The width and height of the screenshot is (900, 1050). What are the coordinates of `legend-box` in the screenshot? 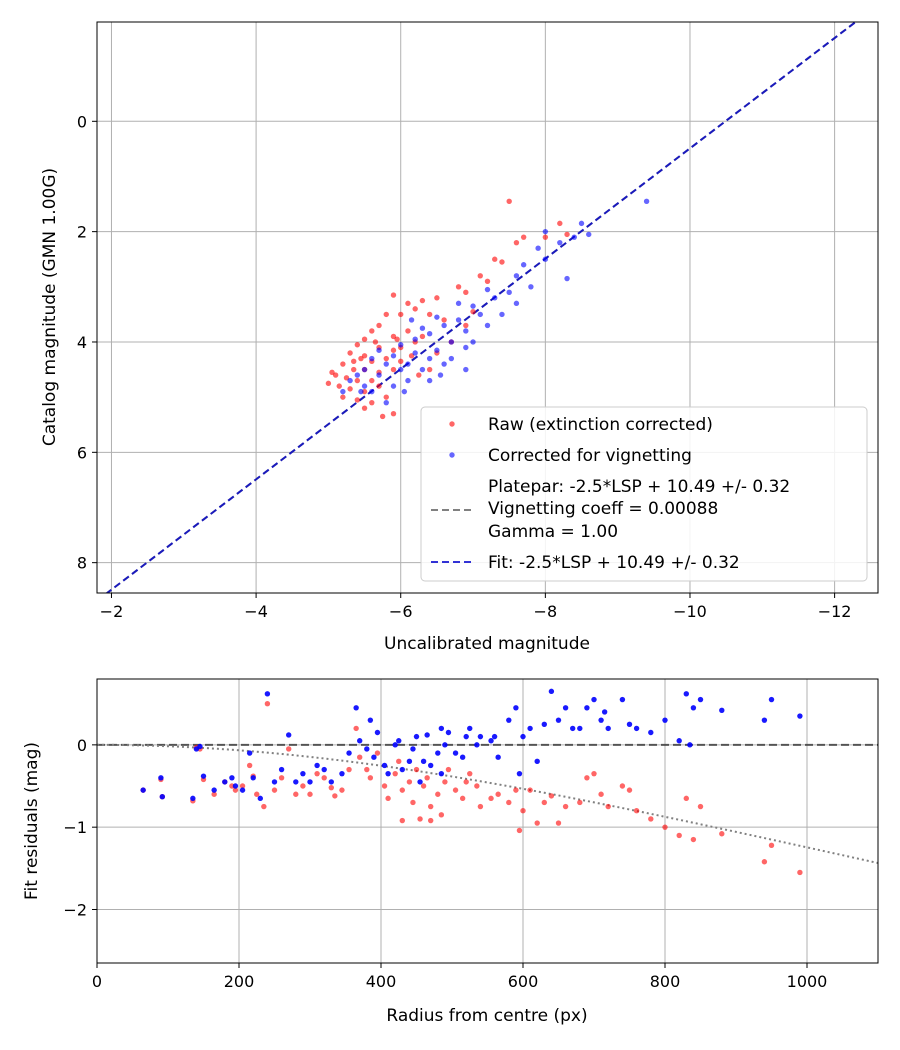 It's located at (644, 494).